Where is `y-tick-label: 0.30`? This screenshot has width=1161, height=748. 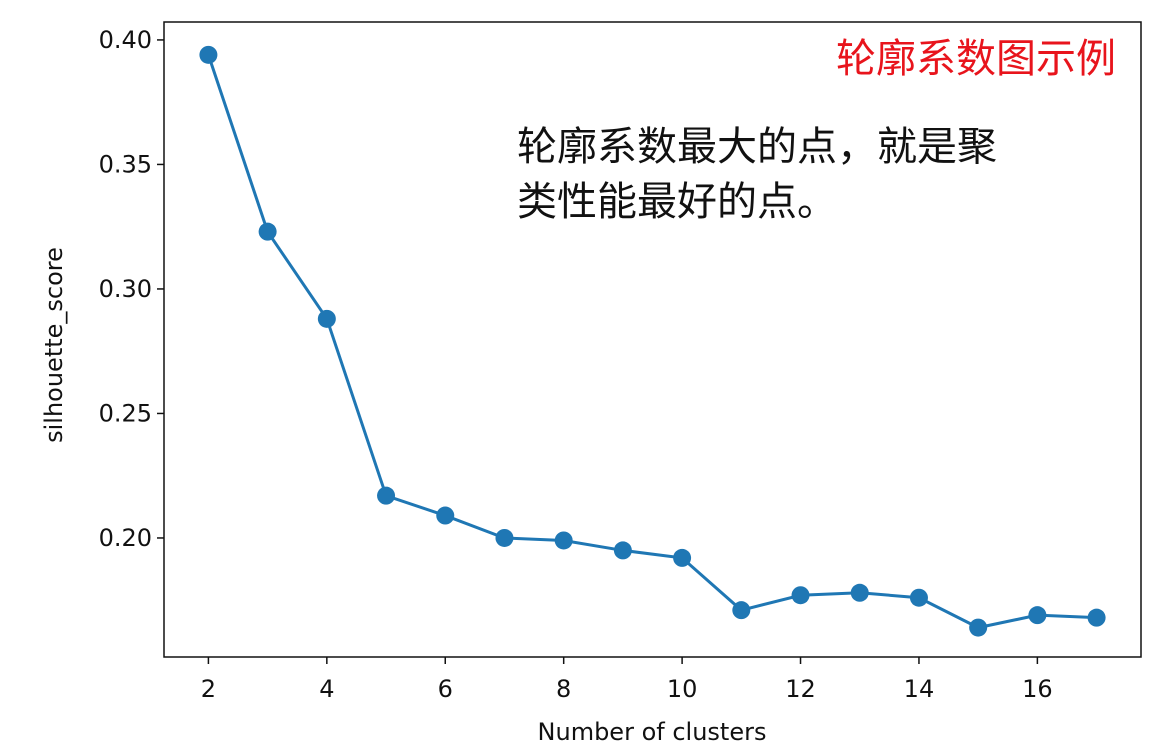 y-tick-label: 0.30 is located at coordinates (125, 289).